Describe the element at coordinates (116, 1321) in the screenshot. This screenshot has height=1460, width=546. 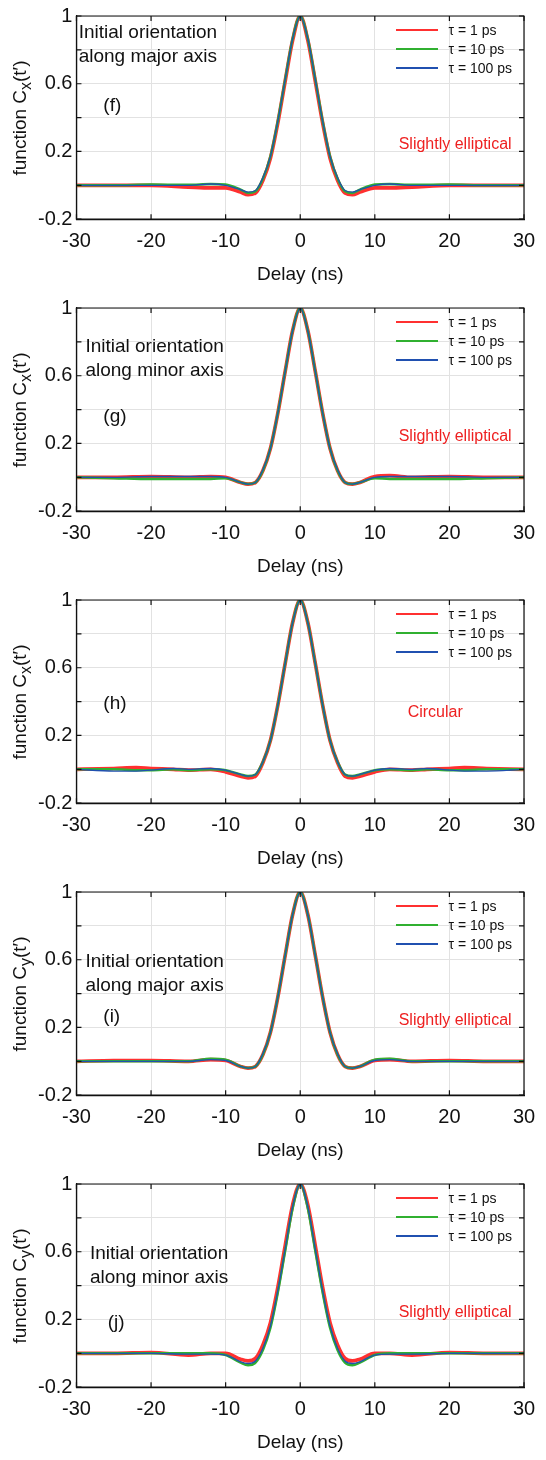
I see `annotation: (j)` at that location.